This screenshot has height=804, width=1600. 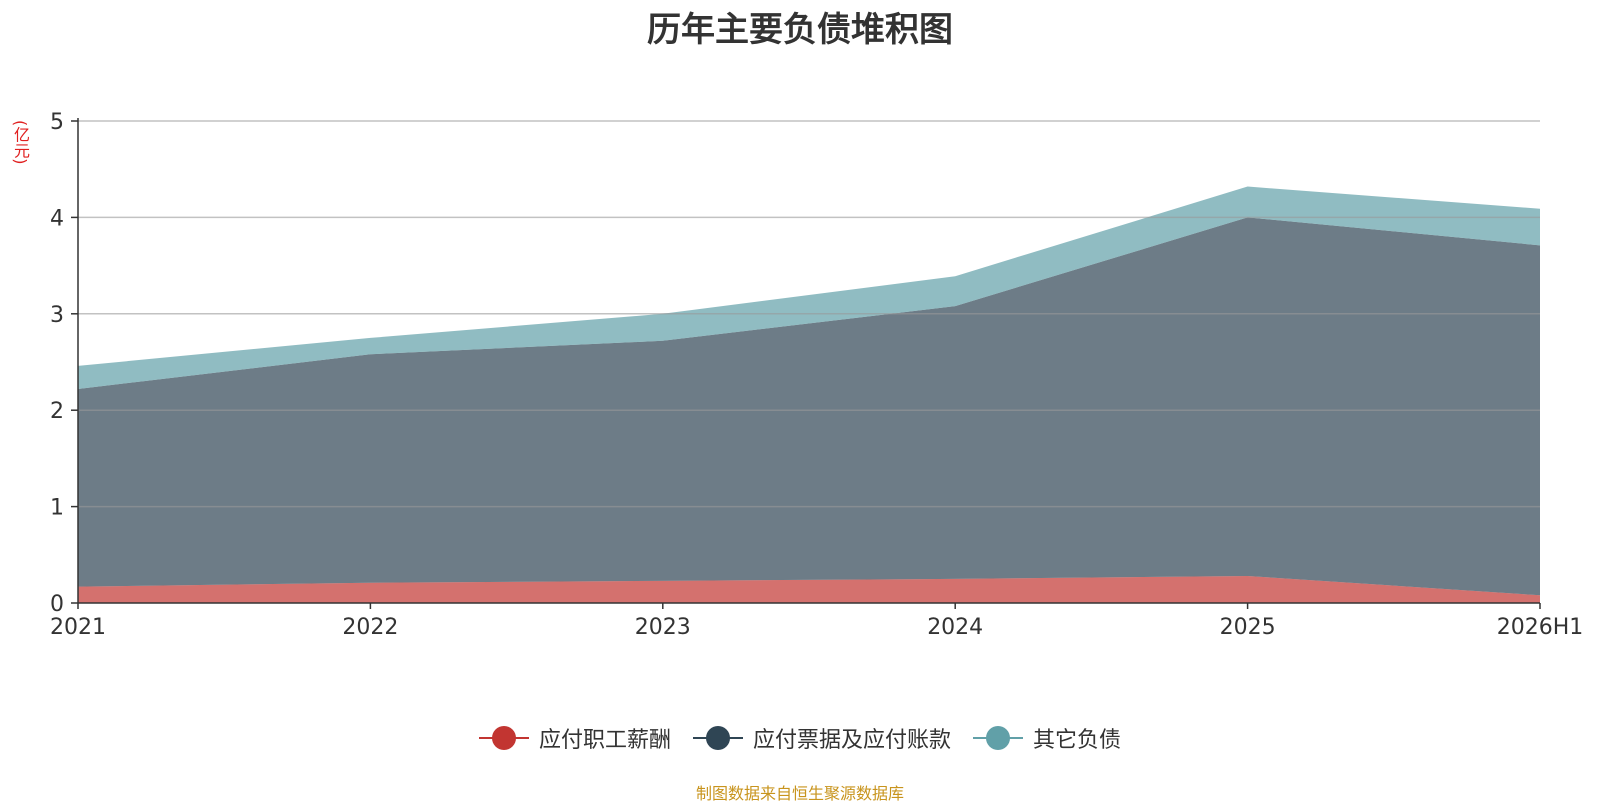 I want to click on y-tick-label: 5, so click(x=57, y=122).